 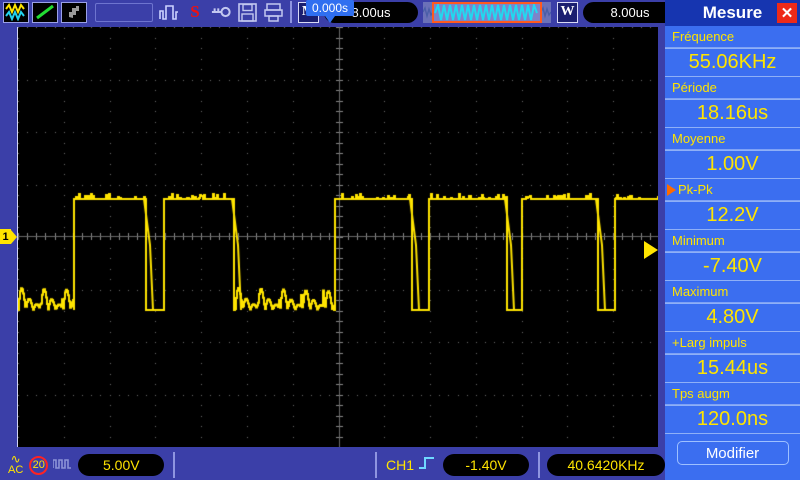 What do you see at coordinates (332, 465) in the screenshot?
I see `status-bar: ∿ AC 20 5.00V CH1 -1.40V 40.6420KHz` at bounding box center [332, 465].